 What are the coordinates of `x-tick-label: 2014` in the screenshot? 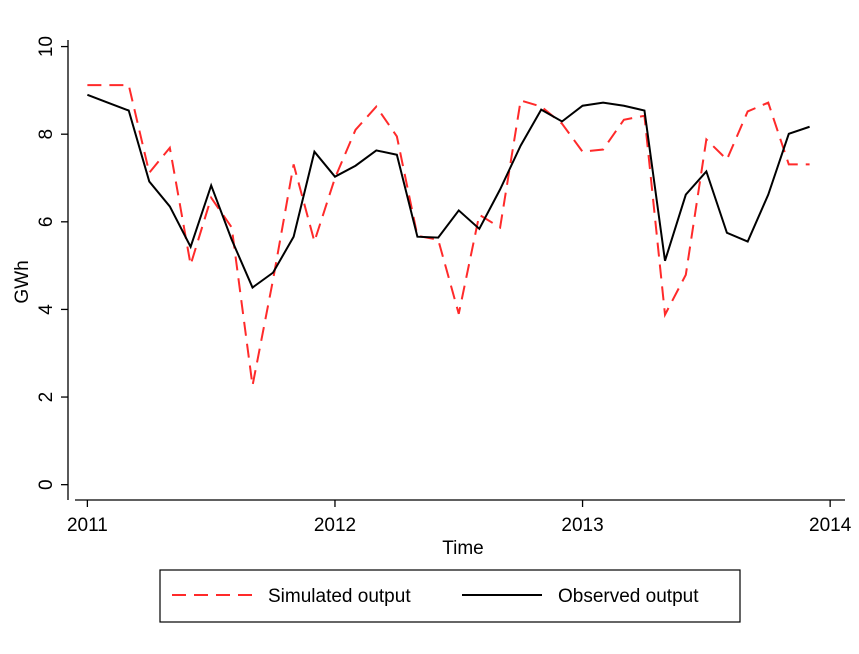 It's located at (830, 525).